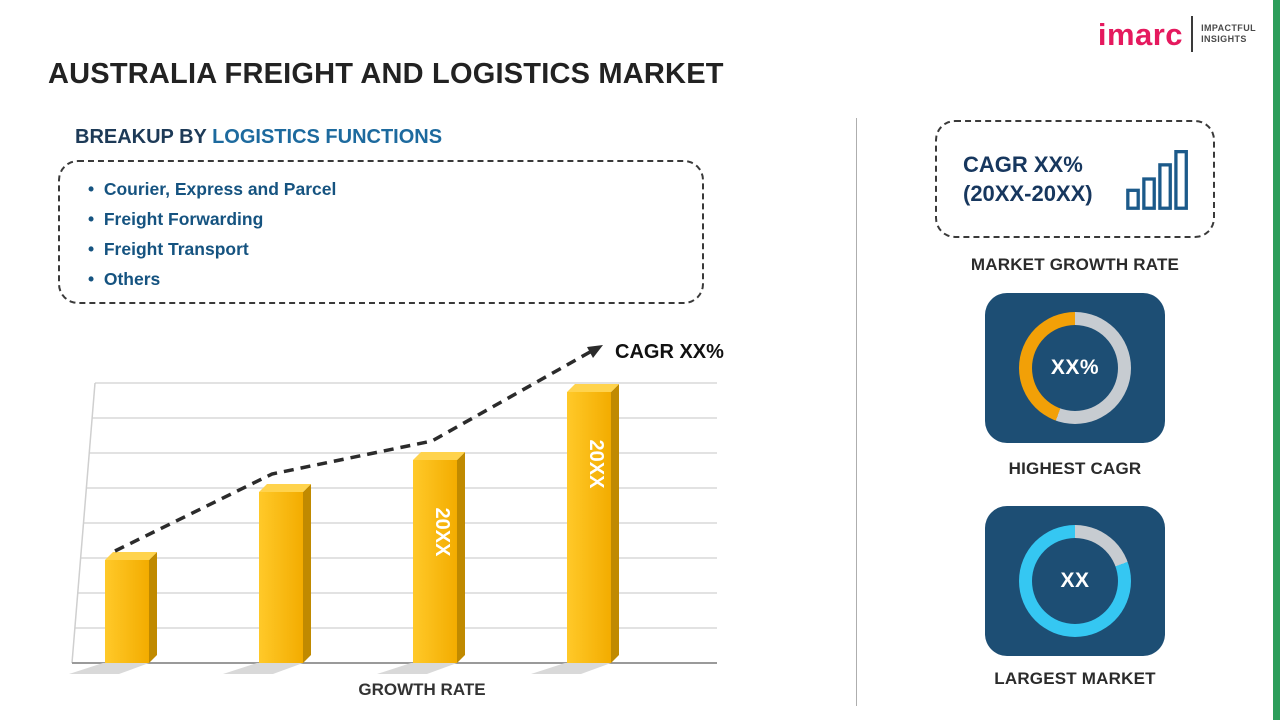 Image resolution: width=1280 pixels, height=720 pixels. Describe the element at coordinates (1023, 164) in the screenshot. I see `cagr-line1: CAGR XX%` at that location.